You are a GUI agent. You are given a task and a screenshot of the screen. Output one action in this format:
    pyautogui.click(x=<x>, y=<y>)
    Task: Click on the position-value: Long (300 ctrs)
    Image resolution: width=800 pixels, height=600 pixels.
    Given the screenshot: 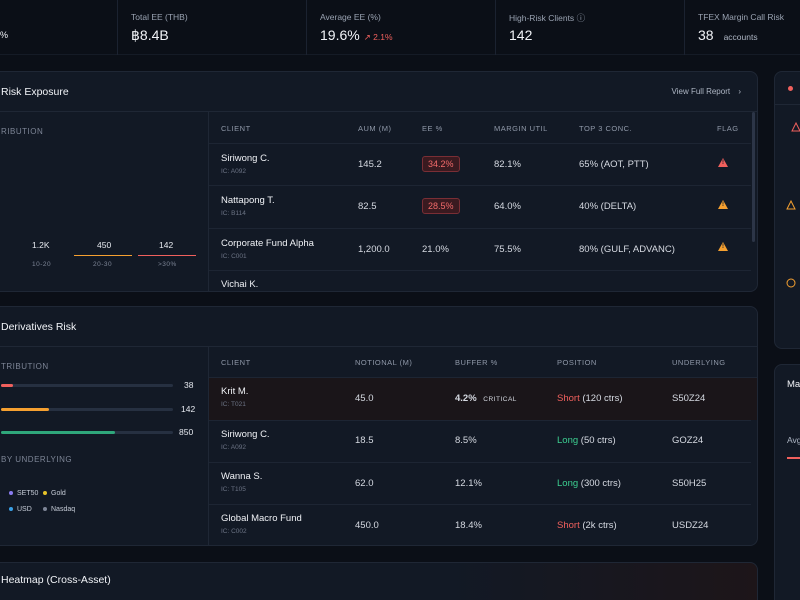 What is the action you would take?
    pyautogui.click(x=589, y=483)
    